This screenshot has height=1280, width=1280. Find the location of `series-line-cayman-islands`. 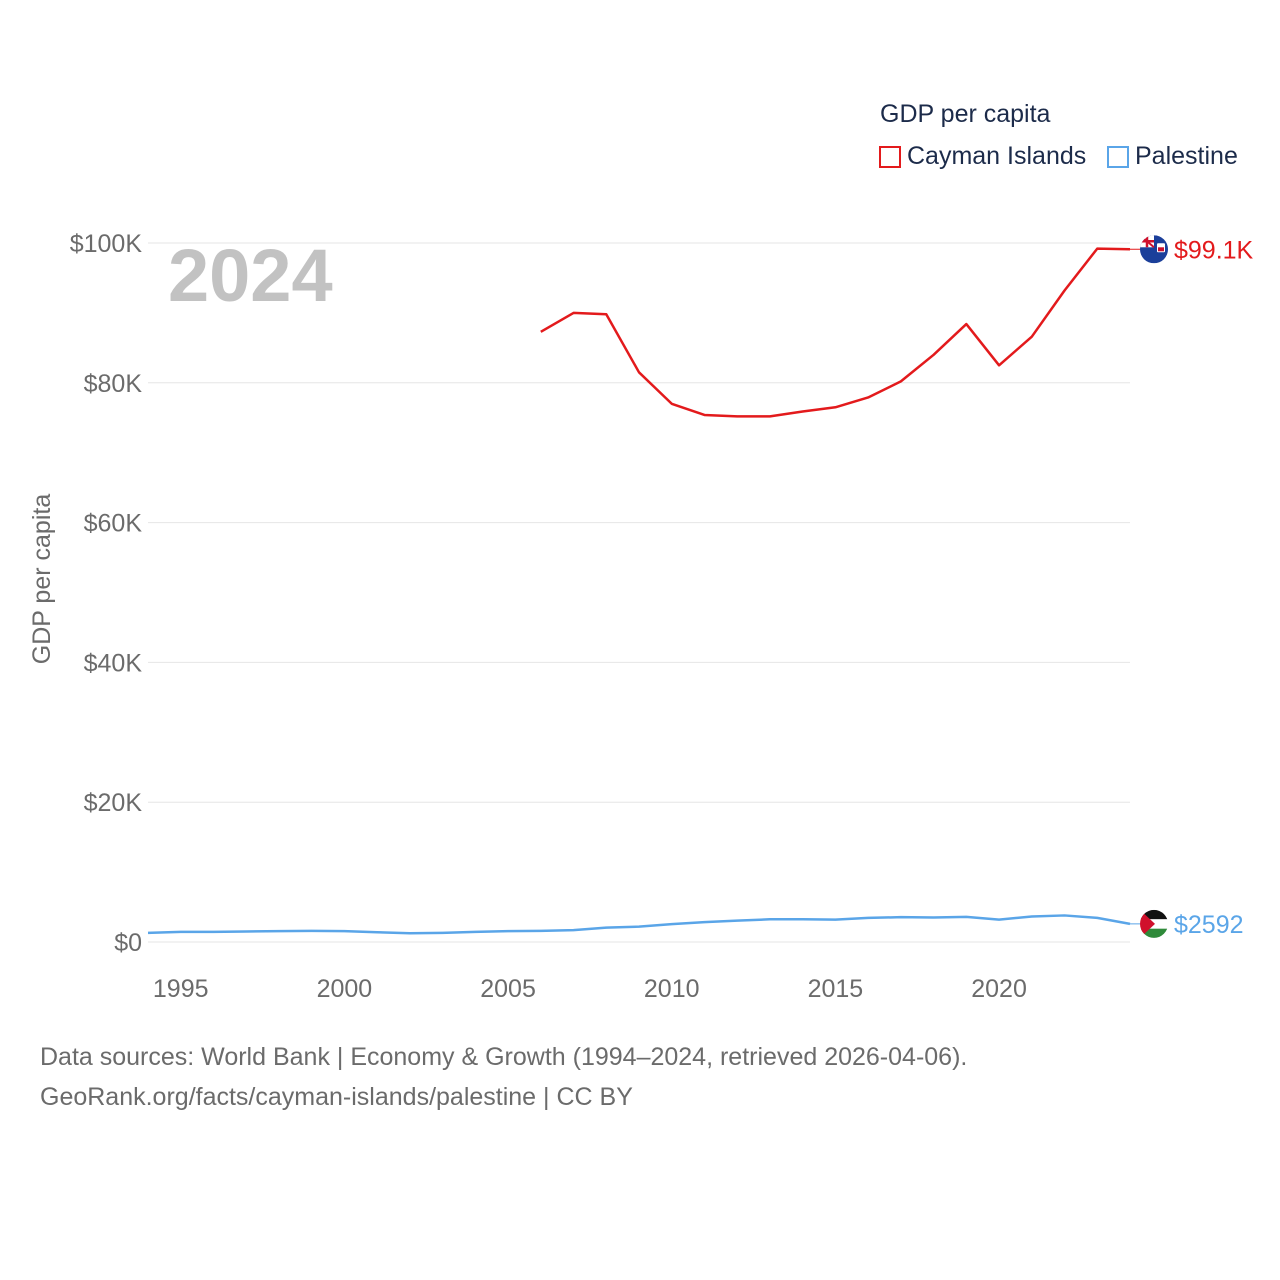

series-line-cayman-islands is located at coordinates (835, 332).